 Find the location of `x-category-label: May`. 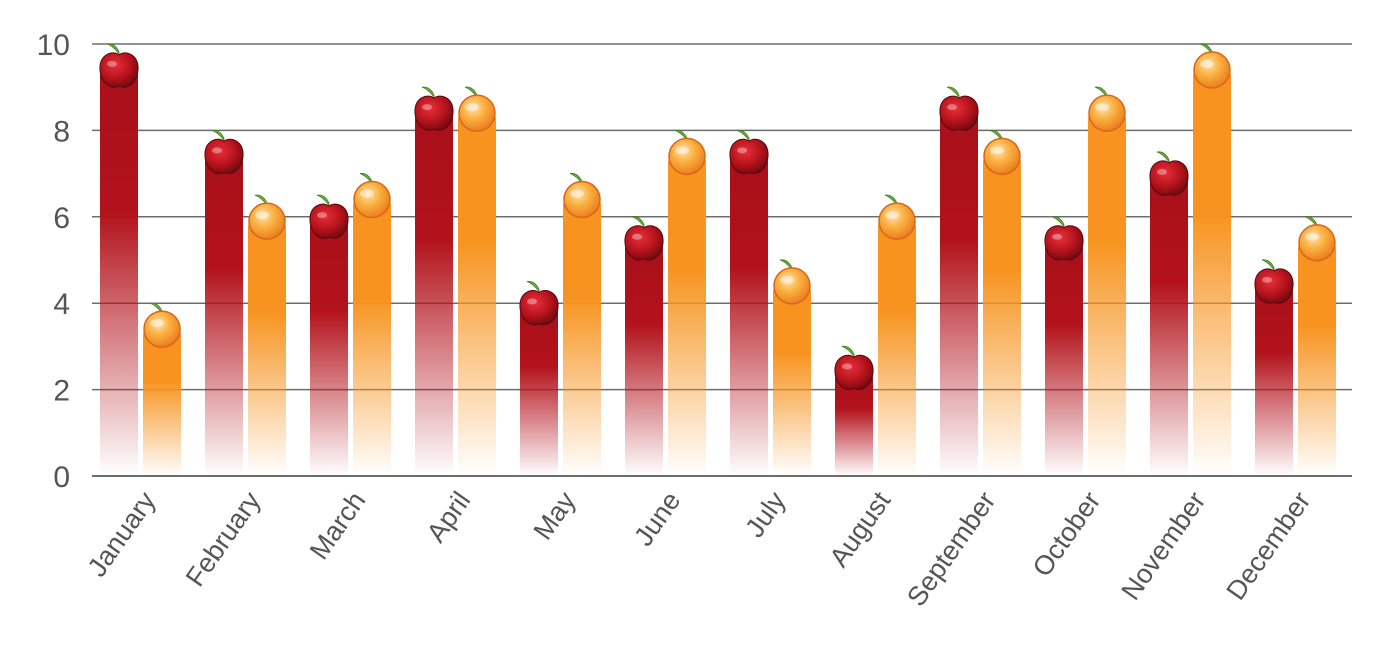

x-category-label: May is located at coordinates (555, 515).